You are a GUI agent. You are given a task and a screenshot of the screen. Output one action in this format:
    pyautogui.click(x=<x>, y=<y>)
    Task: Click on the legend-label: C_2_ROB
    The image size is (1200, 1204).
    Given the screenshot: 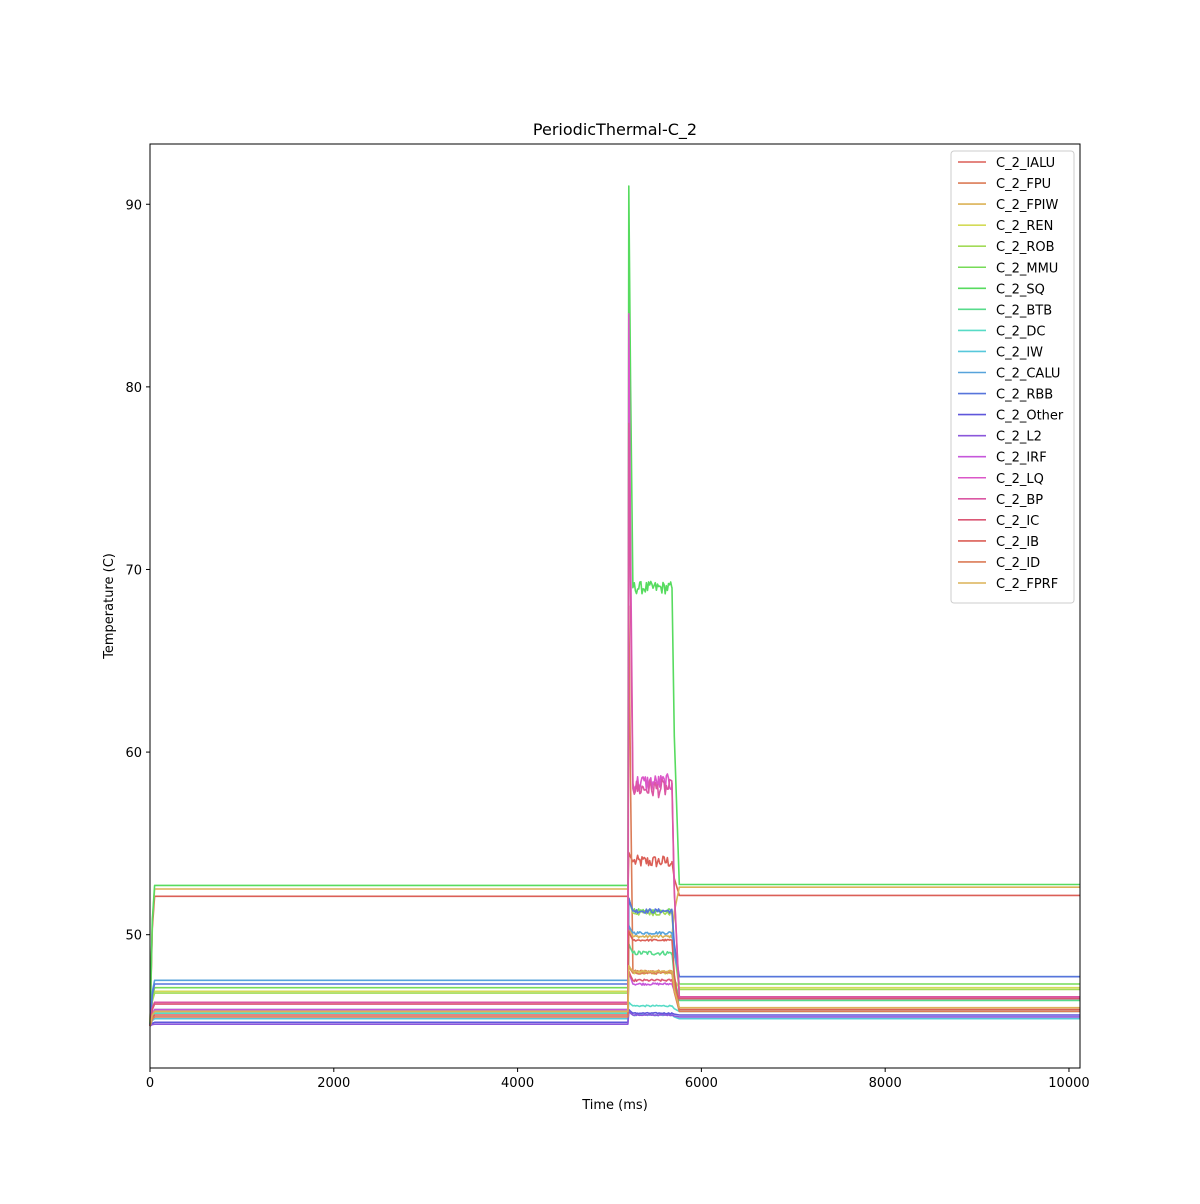 What is the action you would take?
    pyautogui.click(x=1025, y=247)
    